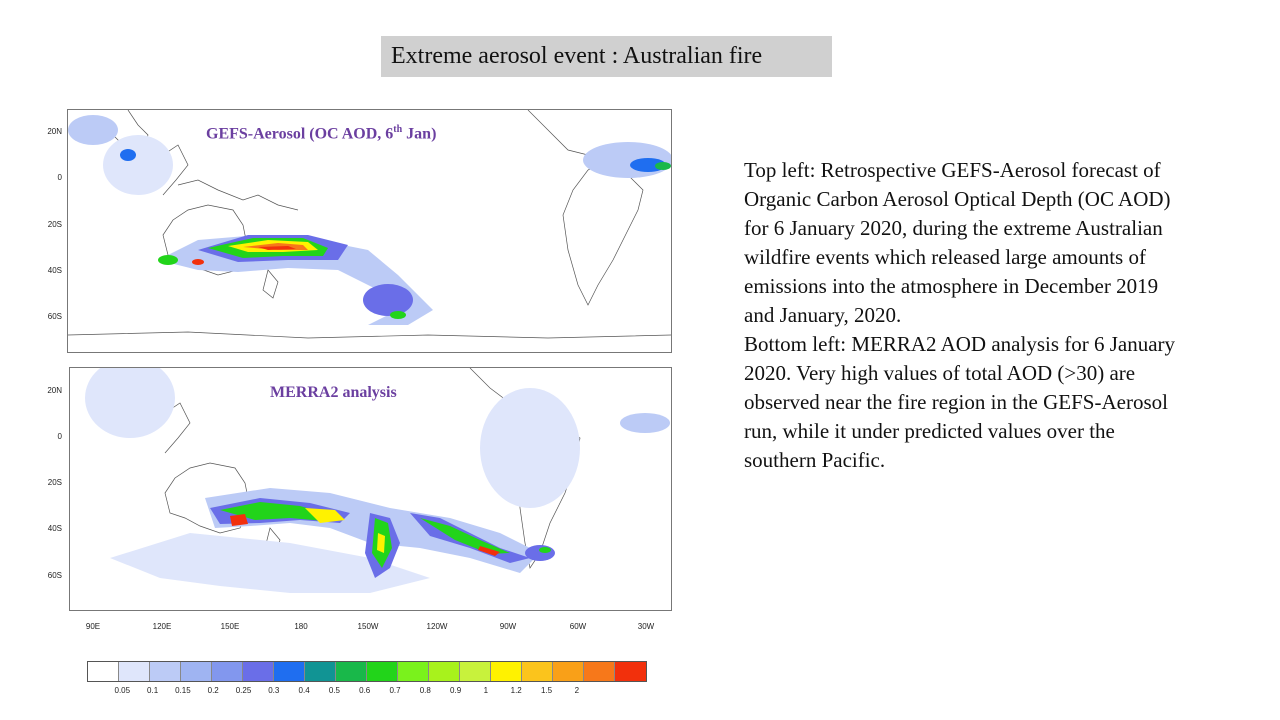 This screenshot has width=1280, height=720. I want to click on colorbar-label: 1.5, so click(546, 690).